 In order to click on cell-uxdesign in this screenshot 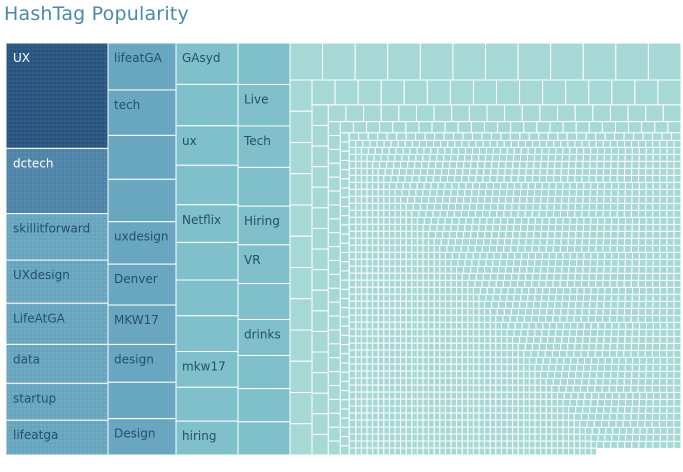, I will do `click(142, 243)`.